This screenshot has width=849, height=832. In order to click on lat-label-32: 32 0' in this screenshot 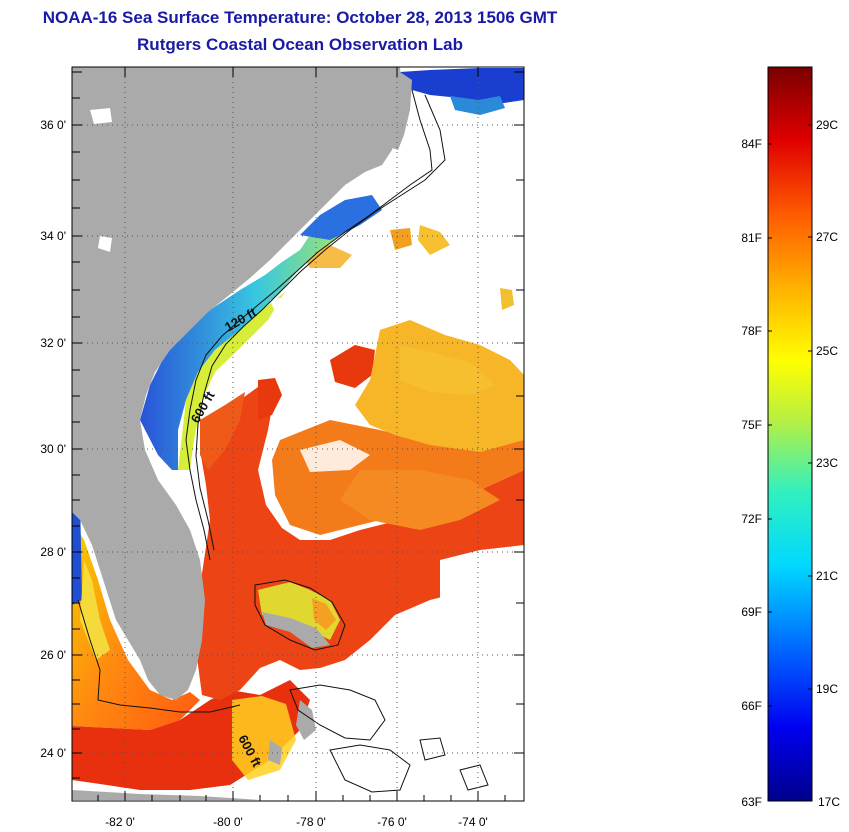, I will do `click(53, 343)`.